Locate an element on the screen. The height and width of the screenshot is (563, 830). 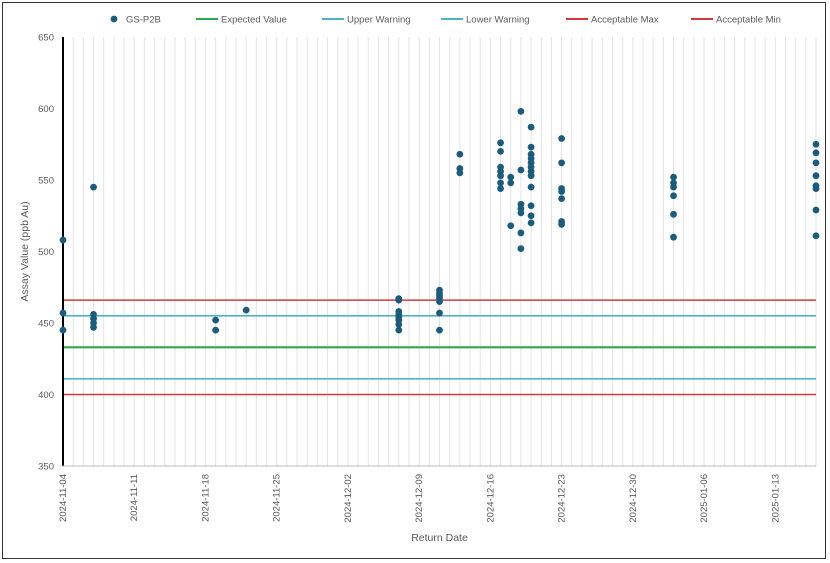
x-tick-label: 2024-12-02 is located at coordinates (348, 498).